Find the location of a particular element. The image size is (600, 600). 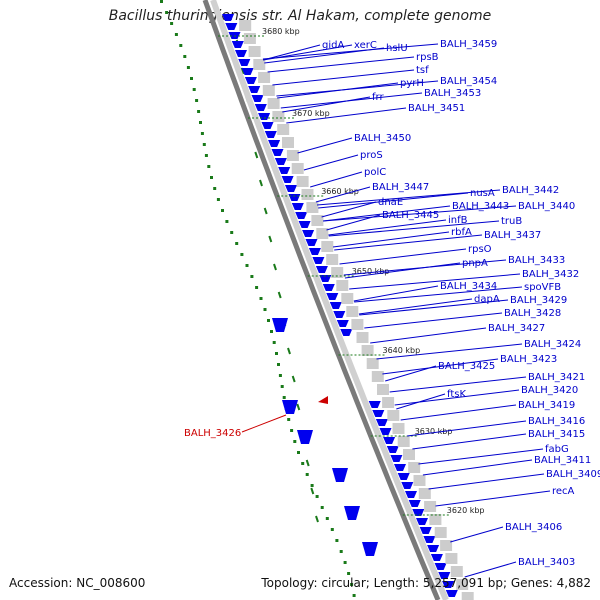

gene-label-xerC: xerC is located at coordinates (365, 45).